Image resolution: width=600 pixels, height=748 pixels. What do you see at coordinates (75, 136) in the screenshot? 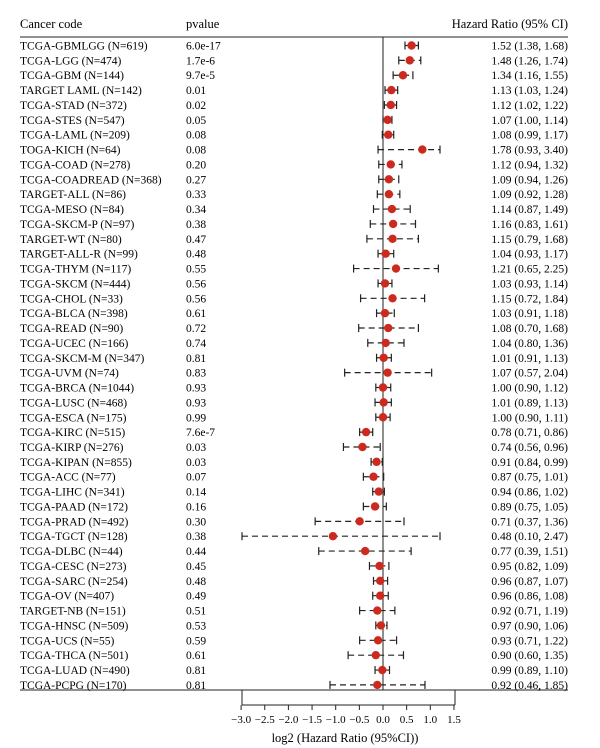
I see `row-label: TCGA-LAML (N=209)` at bounding box center [75, 136].